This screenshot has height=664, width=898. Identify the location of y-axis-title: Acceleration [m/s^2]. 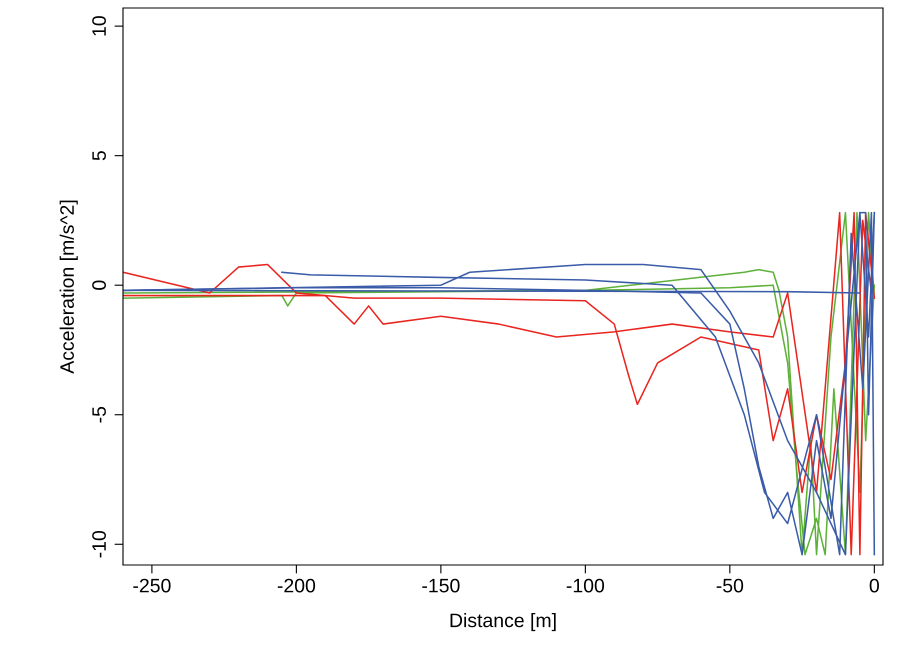
(69, 287).